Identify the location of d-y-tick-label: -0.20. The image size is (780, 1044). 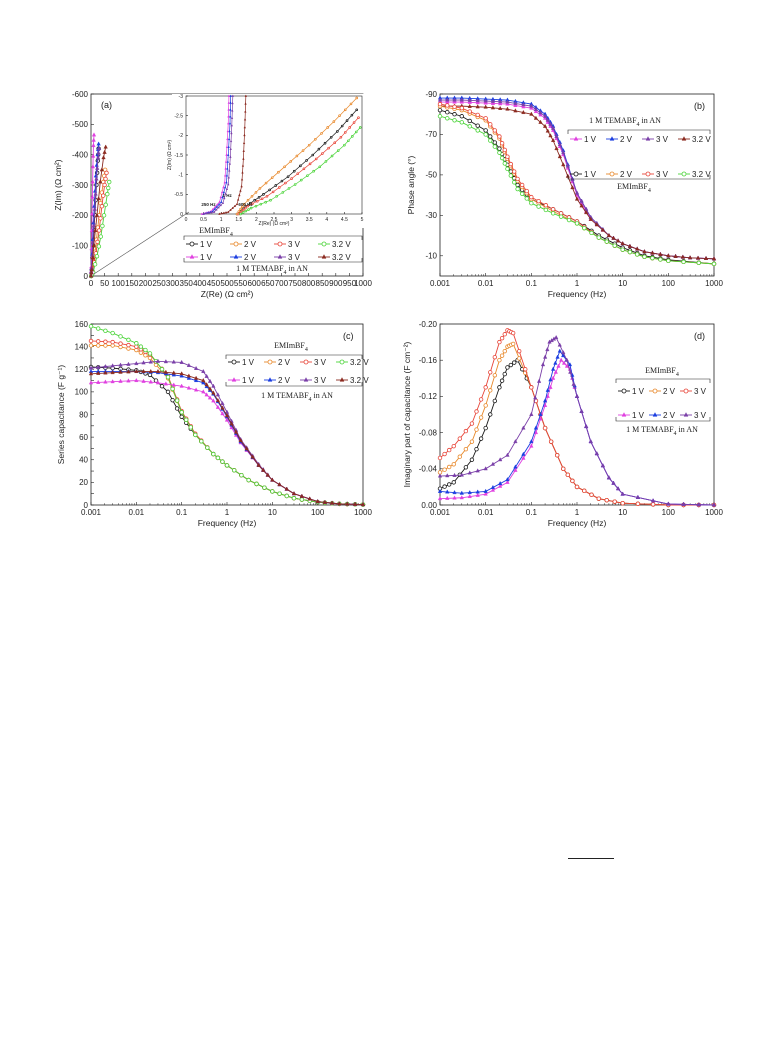
(428, 324).